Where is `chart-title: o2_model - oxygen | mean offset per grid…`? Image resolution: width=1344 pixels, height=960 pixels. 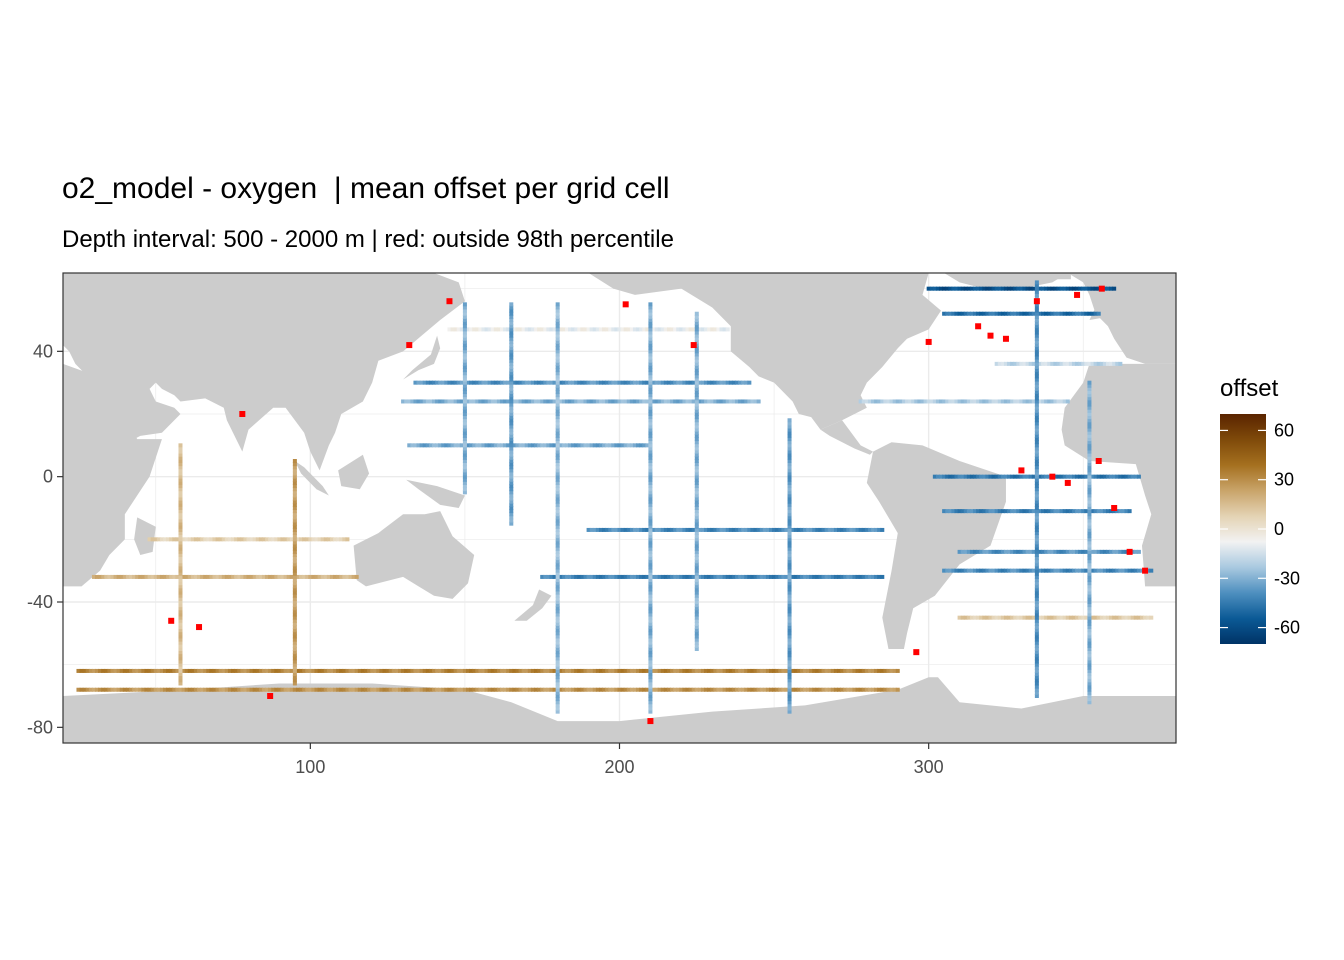
chart-title: o2_model - oxygen | mean offset per grid… is located at coordinates (366, 188).